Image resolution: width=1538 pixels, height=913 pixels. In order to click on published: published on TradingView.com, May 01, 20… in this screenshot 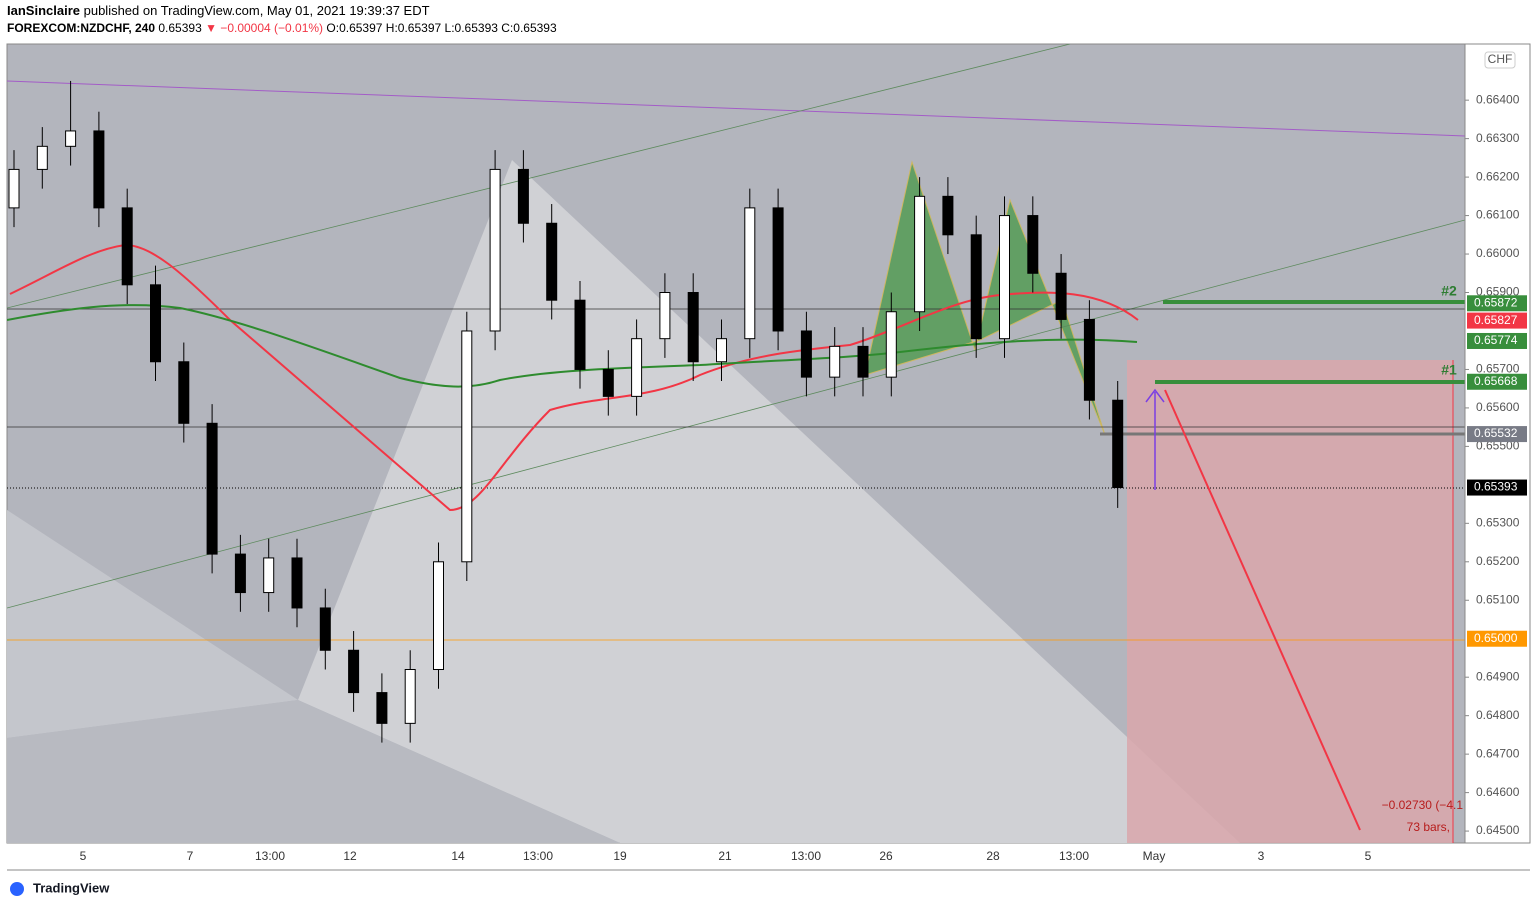, I will do `click(257, 10)`.